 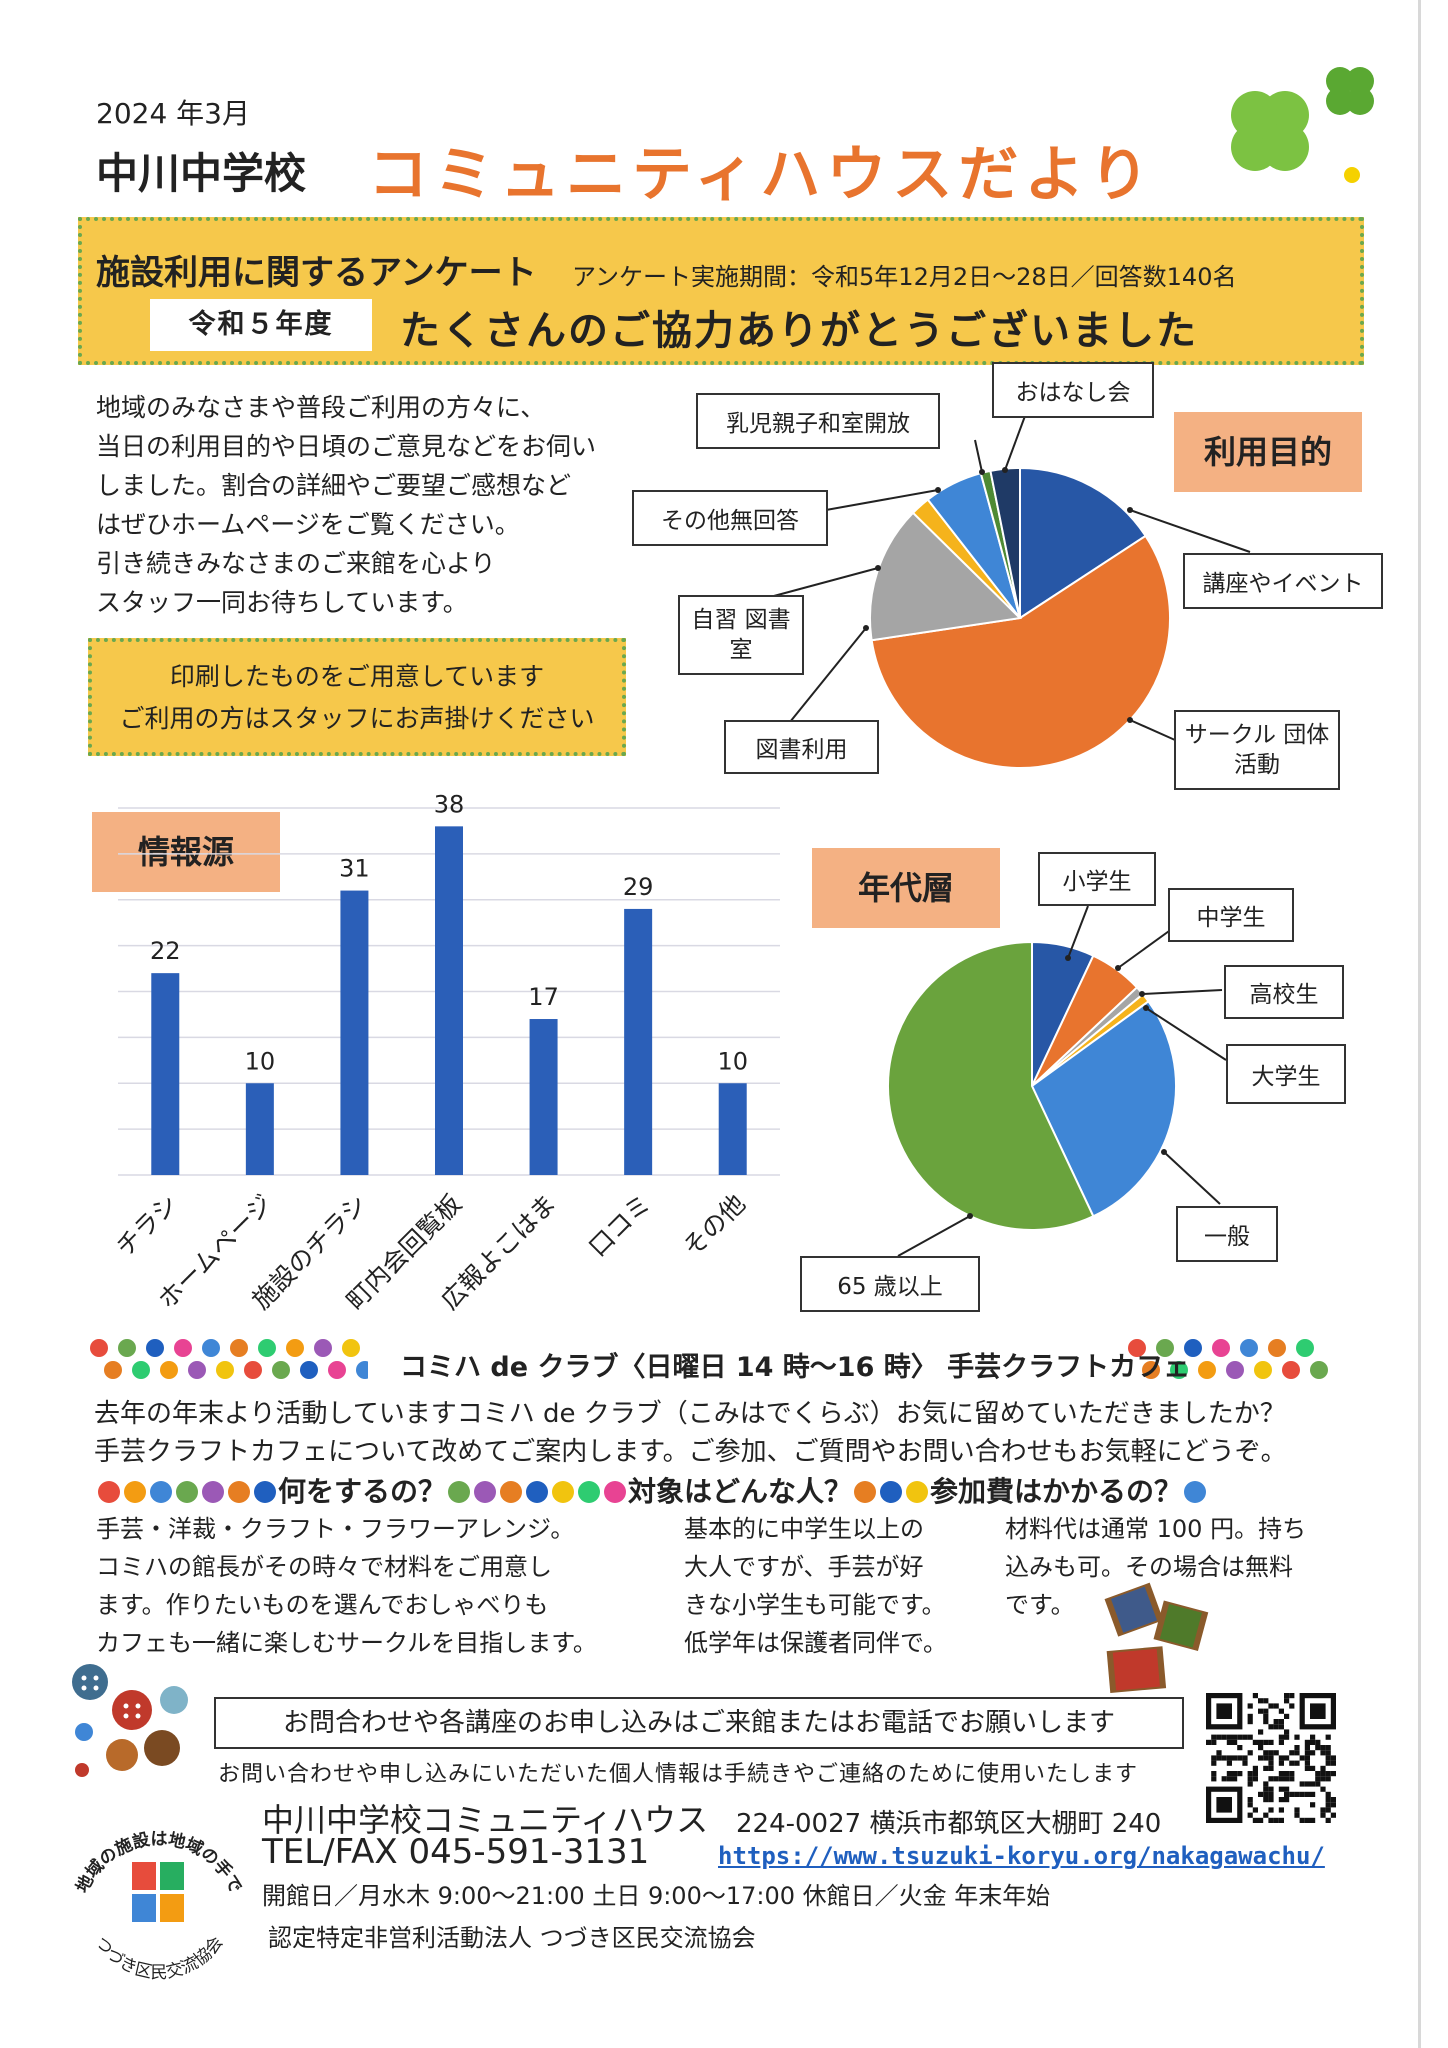 What do you see at coordinates (1271, 1758) in the screenshot?
I see `qr-code-icon` at bounding box center [1271, 1758].